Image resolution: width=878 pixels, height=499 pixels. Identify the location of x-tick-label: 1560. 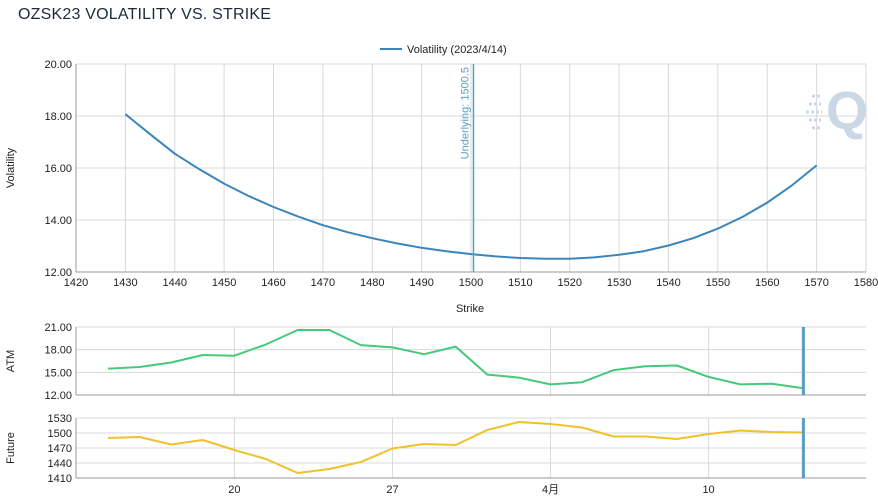
(767, 283).